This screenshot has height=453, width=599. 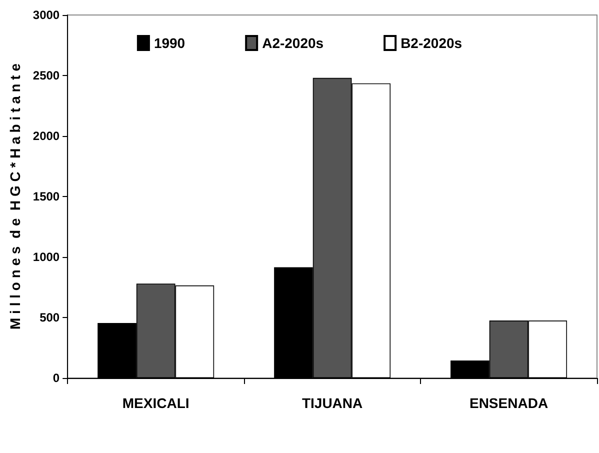 I want to click on y-tick-label: 3000, so click(x=46, y=15).